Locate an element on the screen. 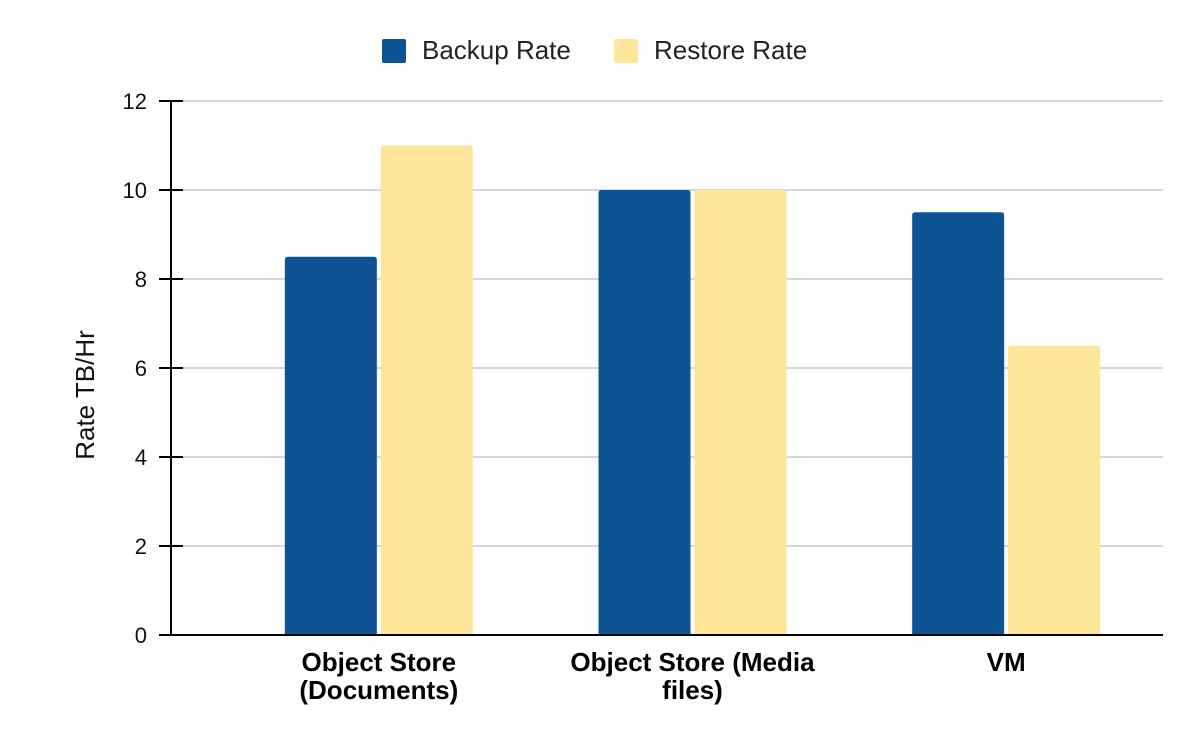  y-tick-label: 12 is located at coordinates (135, 101).